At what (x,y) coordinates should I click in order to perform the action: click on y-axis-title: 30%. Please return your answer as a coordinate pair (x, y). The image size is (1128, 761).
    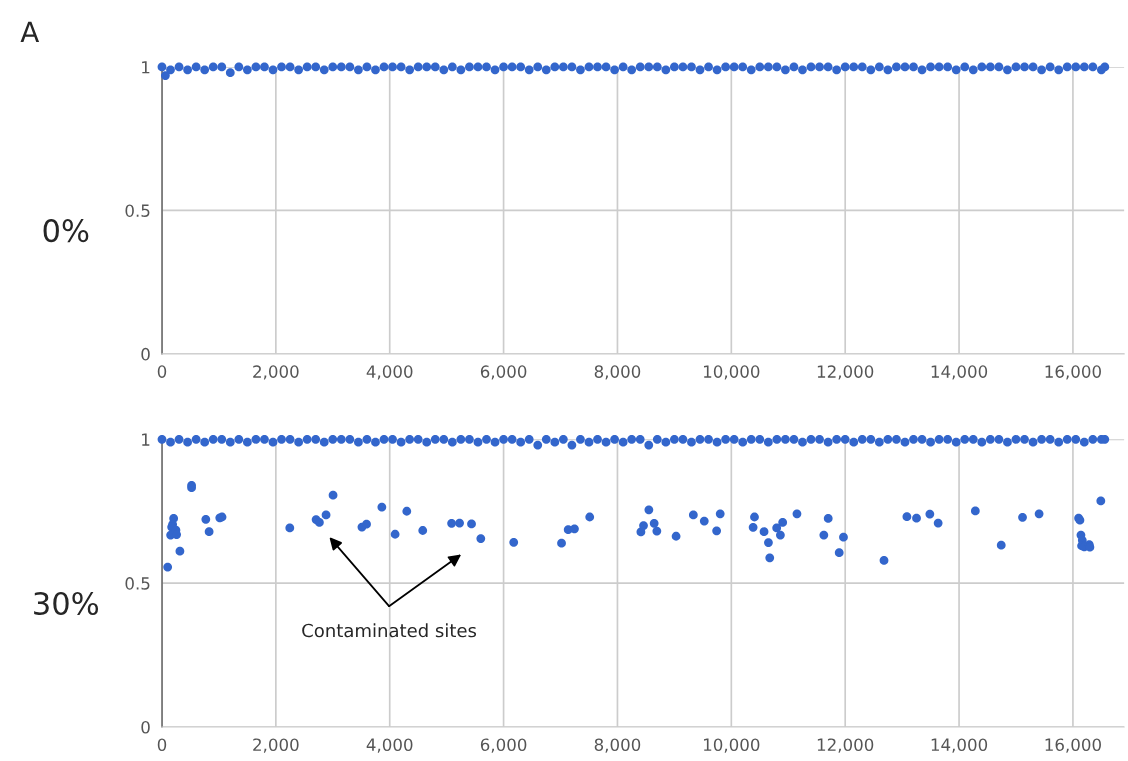
    Looking at the image, I should click on (66, 603).